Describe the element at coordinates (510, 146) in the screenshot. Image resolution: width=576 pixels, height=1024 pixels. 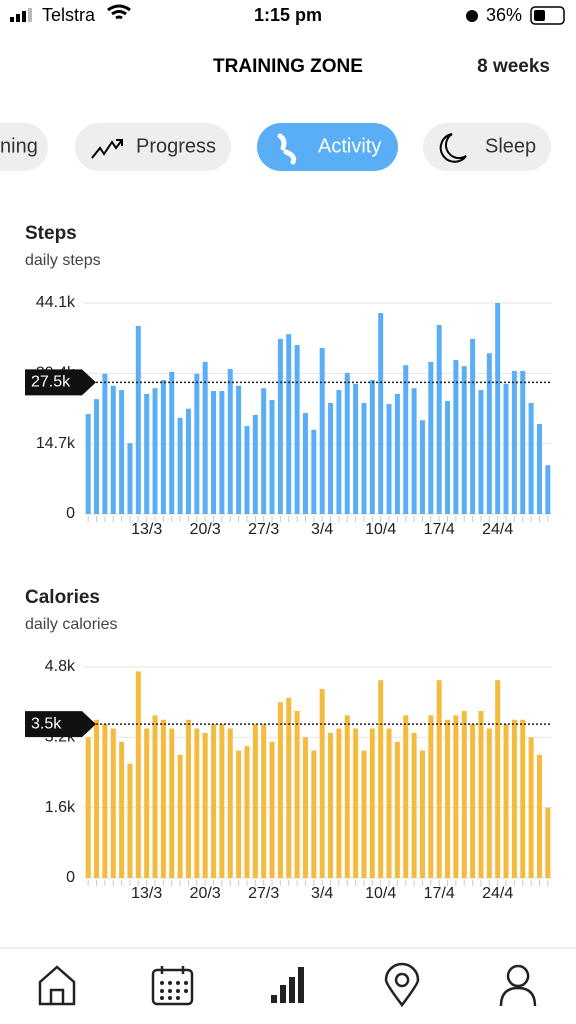
I see `tab-label: Sleep` at that location.